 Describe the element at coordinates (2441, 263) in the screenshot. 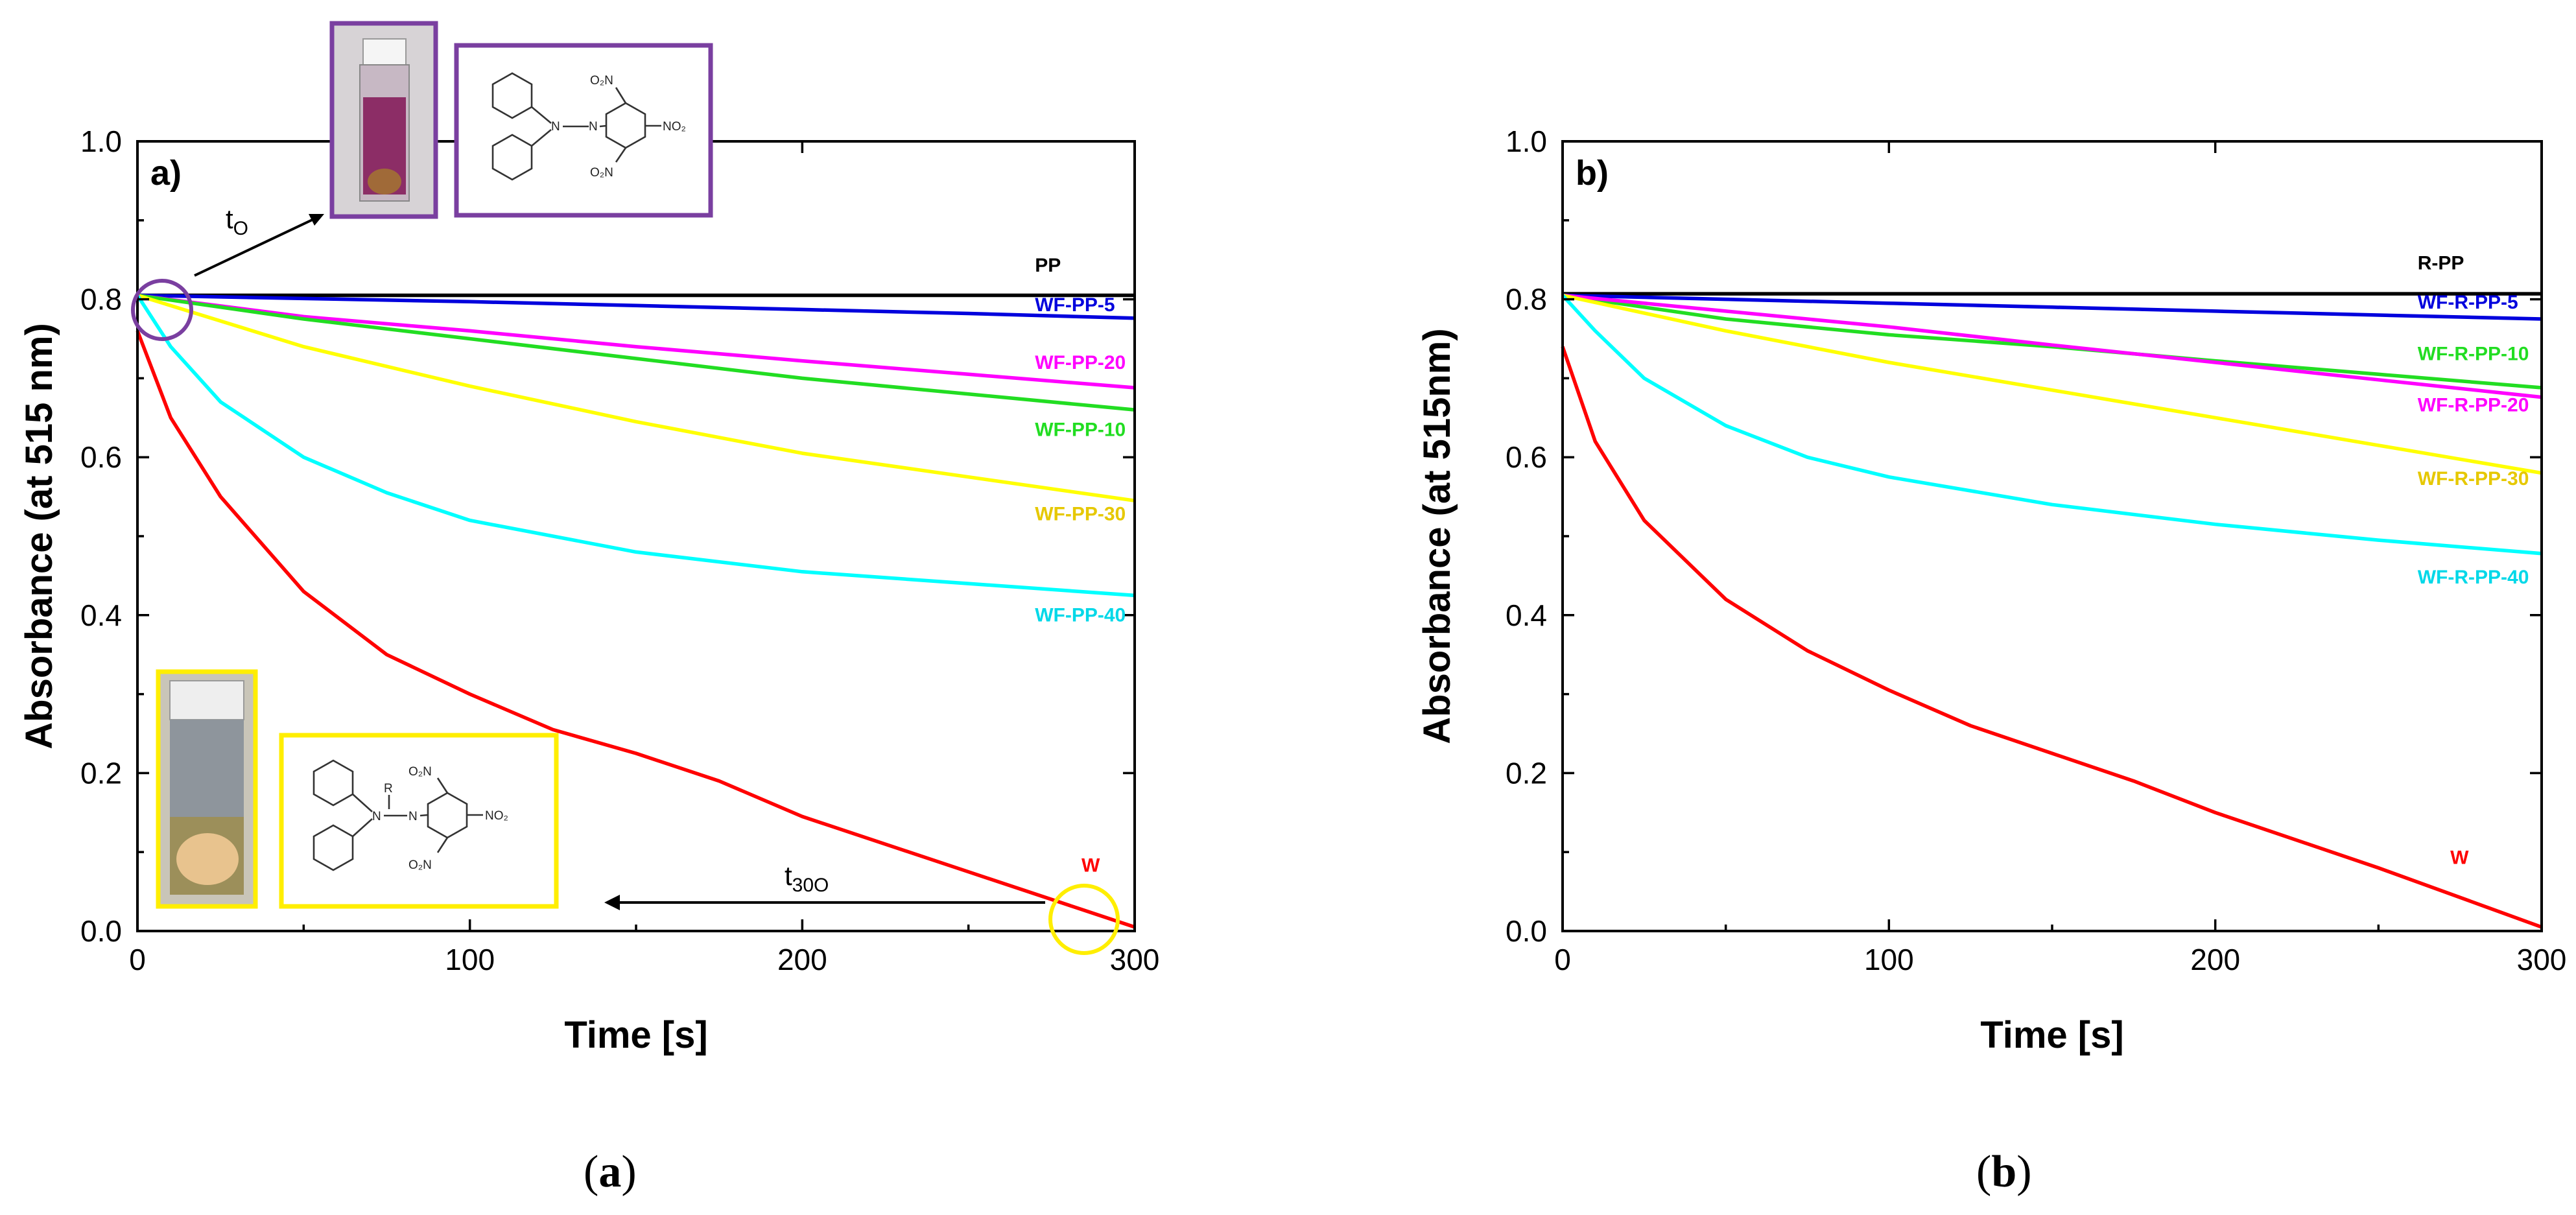

I see `series-label-b-r-pp: R-PP` at that location.